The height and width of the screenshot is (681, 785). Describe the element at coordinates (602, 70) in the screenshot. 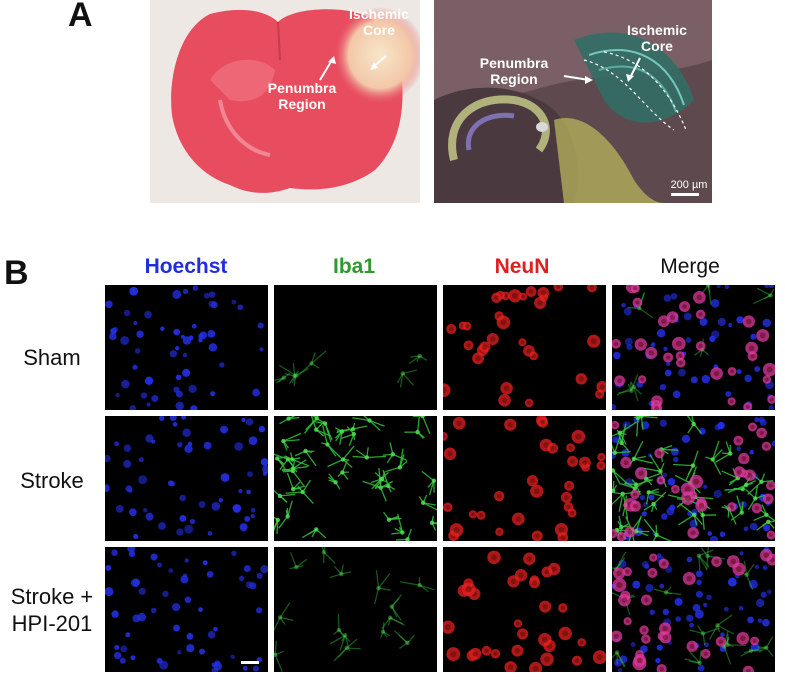

I see `fluor-arrows` at that location.